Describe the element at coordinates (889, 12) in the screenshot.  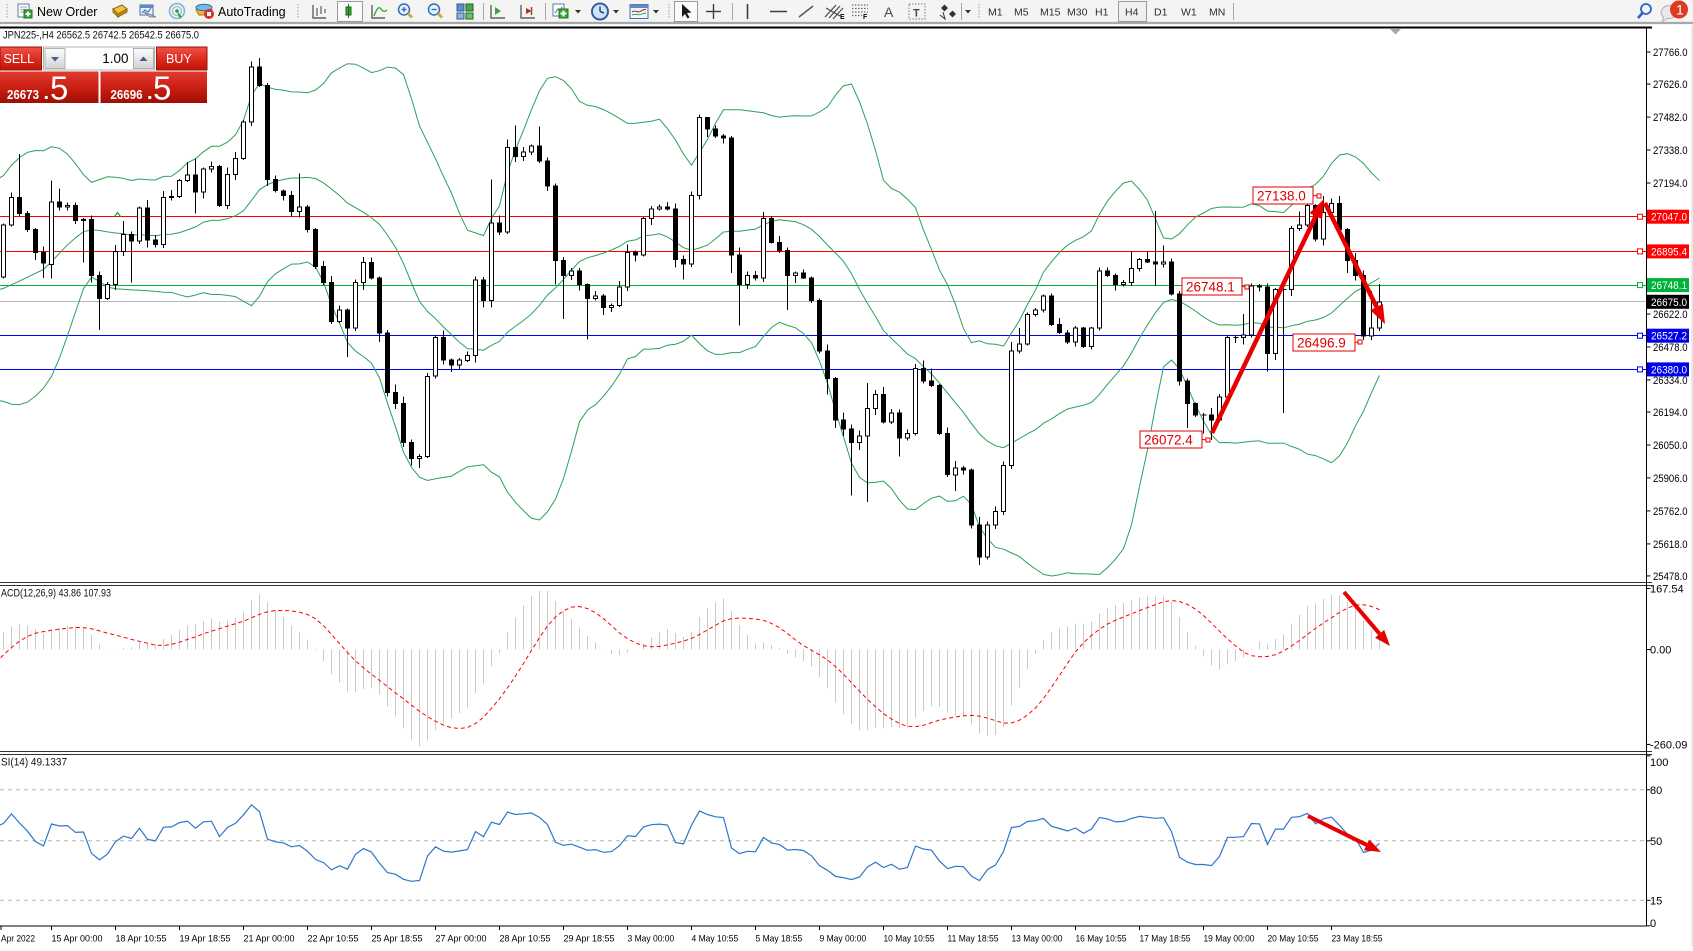
I see `svg-text: A` at that location.